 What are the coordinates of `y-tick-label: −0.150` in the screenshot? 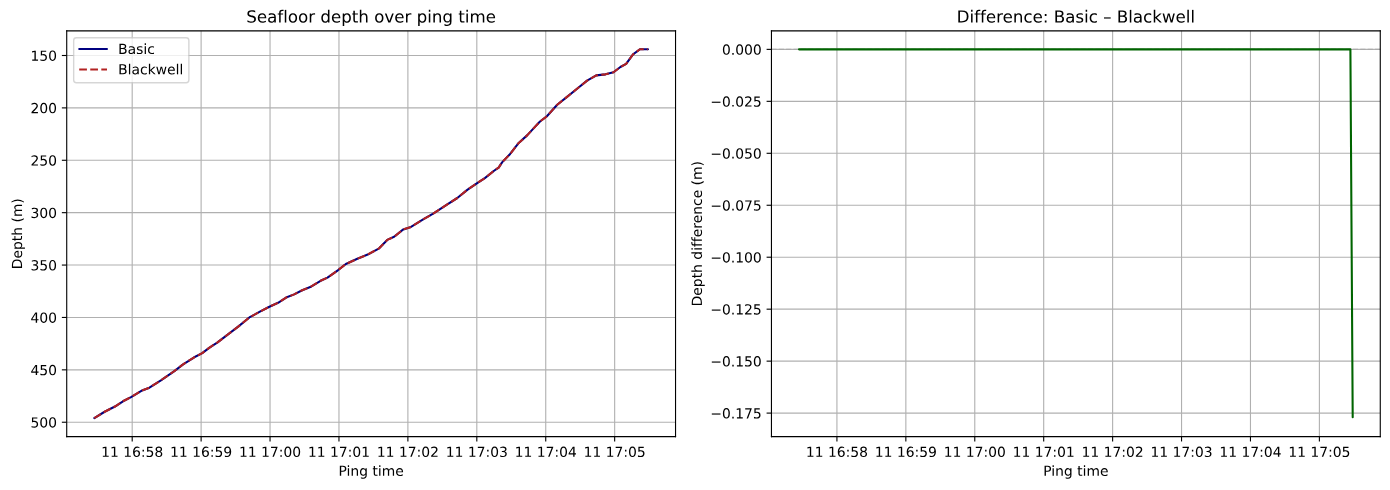 It's located at (736, 361).